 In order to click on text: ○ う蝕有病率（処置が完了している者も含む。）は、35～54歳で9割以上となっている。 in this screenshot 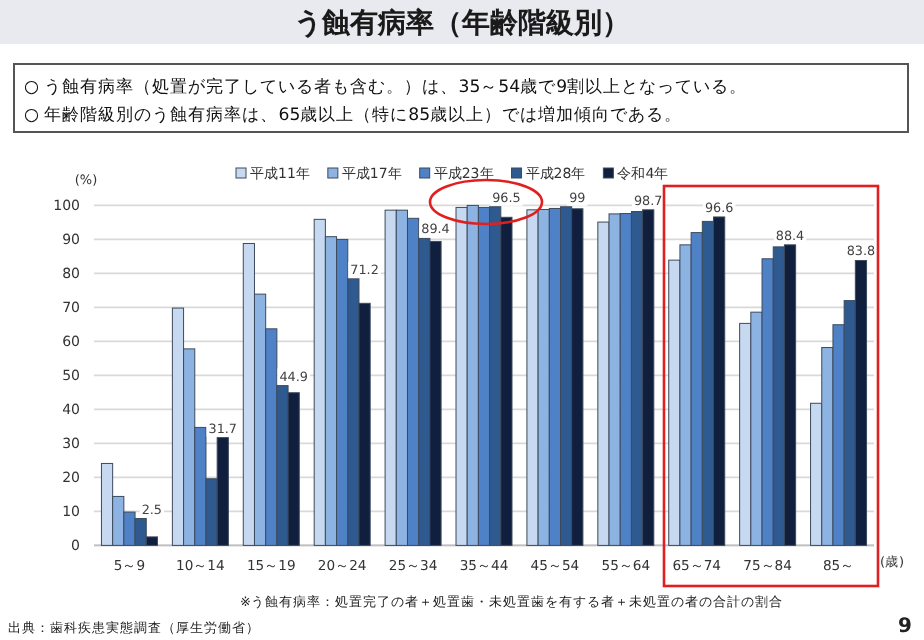, I will do `click(386, 87)`.